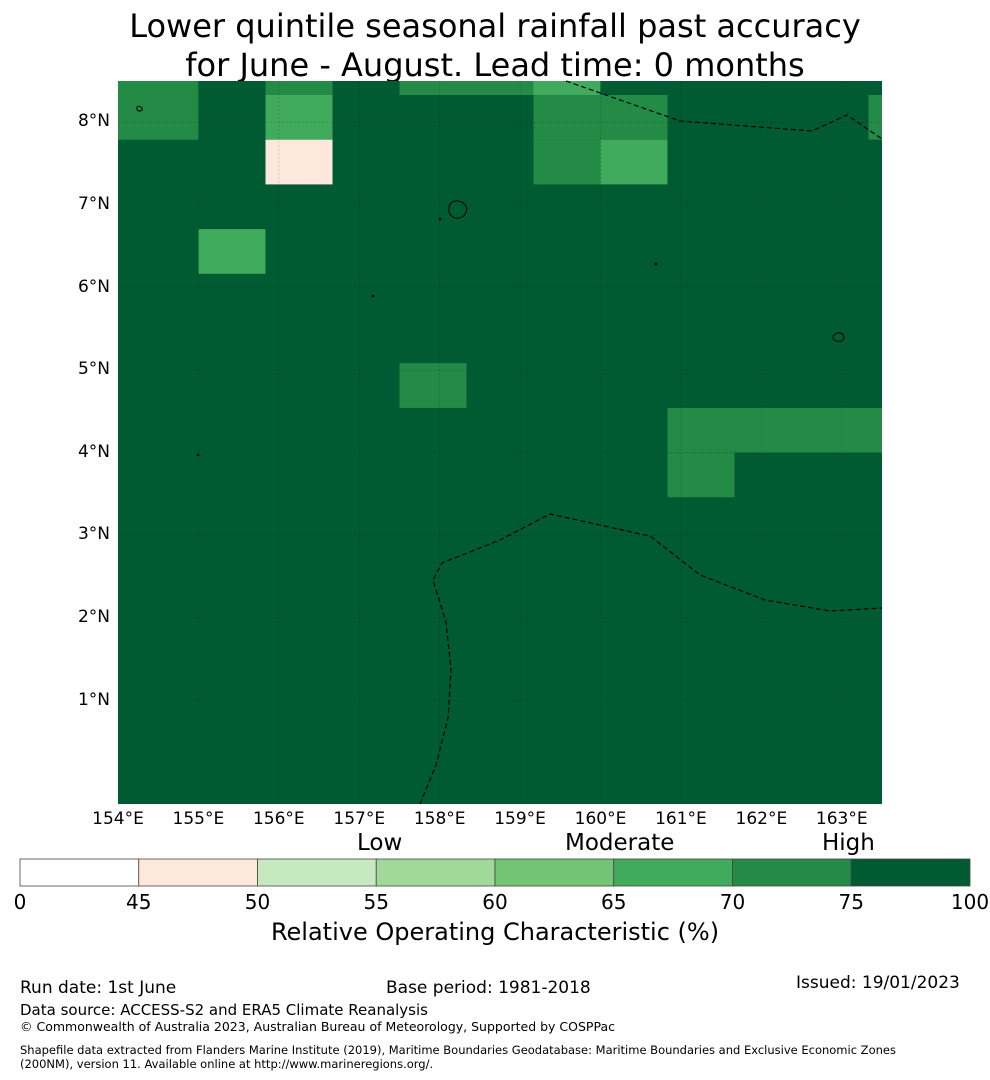 Image resolution: width=990 pixels, height=1080 pixels. I want to click on colorbar, so click(495, 872).